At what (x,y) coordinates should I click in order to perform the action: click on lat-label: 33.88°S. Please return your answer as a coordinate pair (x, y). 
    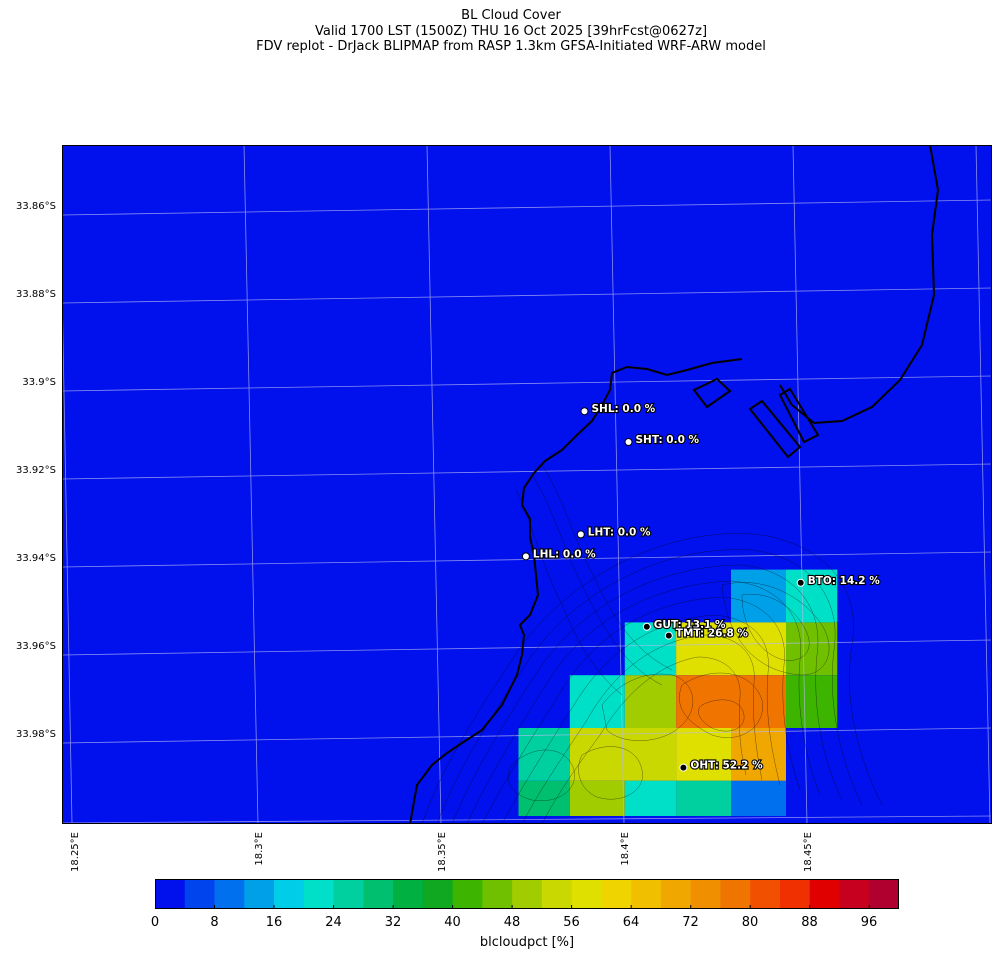
    Looking at the image, I should click on (36, 294).